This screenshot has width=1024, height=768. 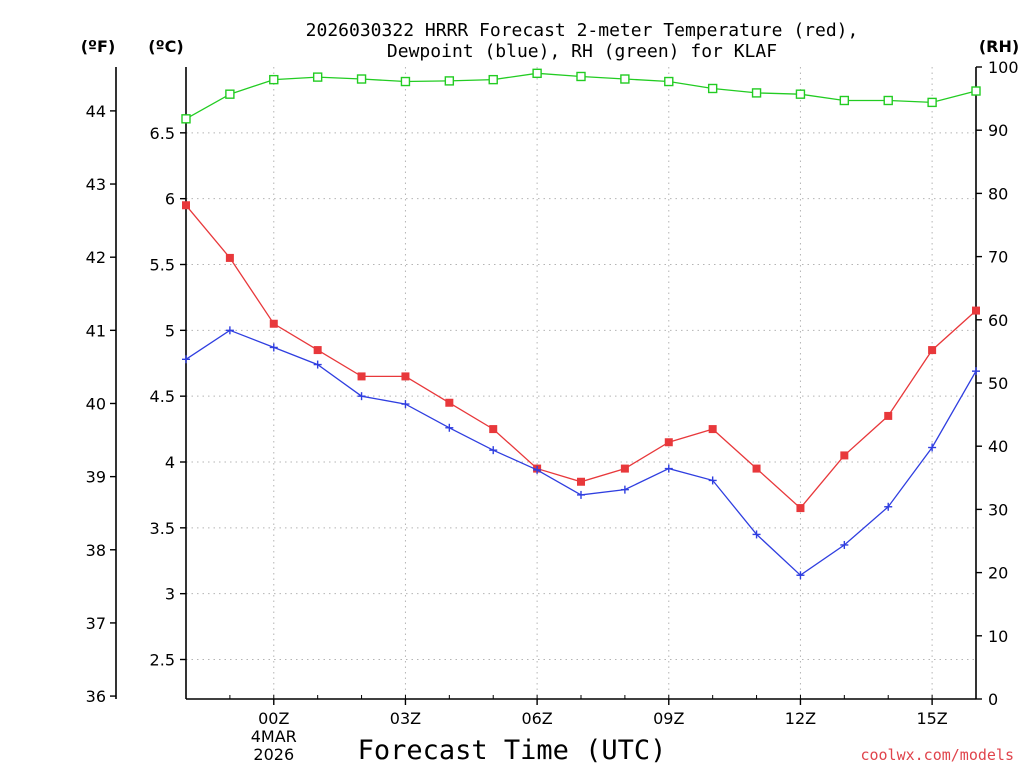 I want to click on rh-tick-label: 90, so click(x=998, y=130).